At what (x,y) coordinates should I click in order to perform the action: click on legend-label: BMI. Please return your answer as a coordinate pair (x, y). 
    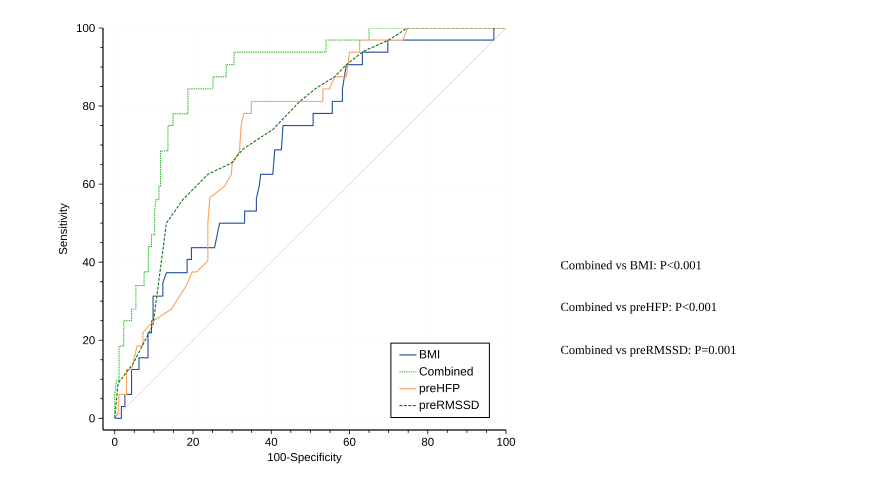
    Looking at the image, I should click on (430, 354).